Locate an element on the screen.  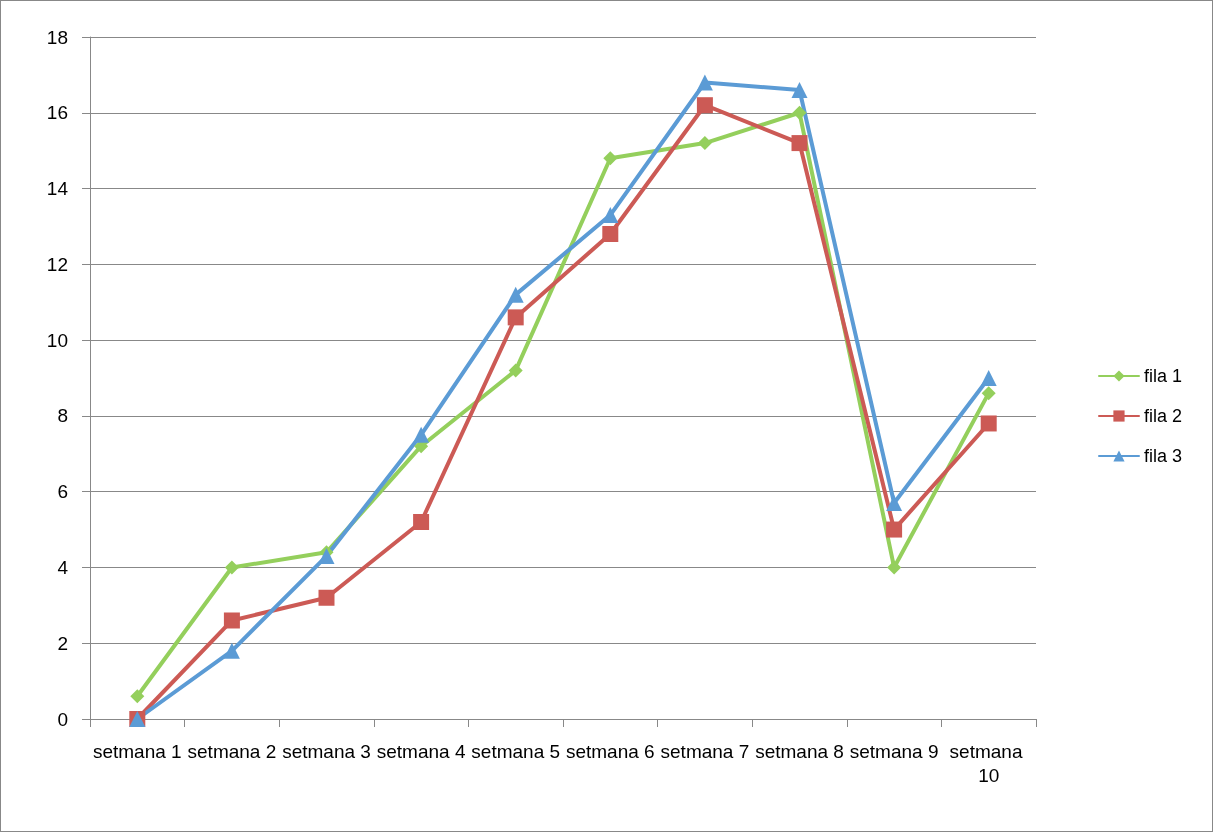
legend-label: fila 1 is located at coordinates (1163, 376).